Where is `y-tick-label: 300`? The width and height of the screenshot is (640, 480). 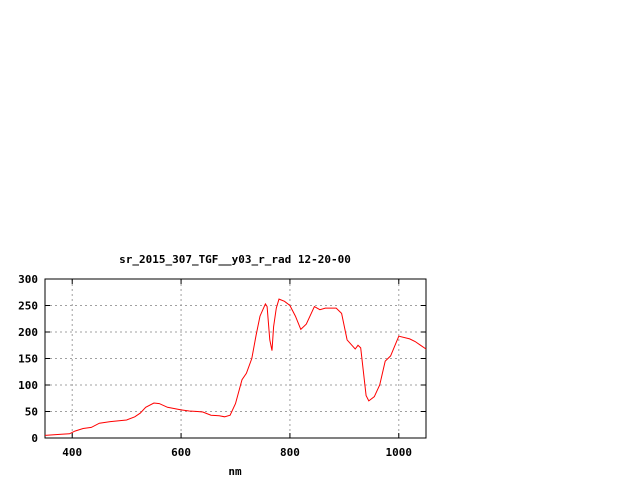
y-tick-label: 300 is located at coordinates (28, 279).